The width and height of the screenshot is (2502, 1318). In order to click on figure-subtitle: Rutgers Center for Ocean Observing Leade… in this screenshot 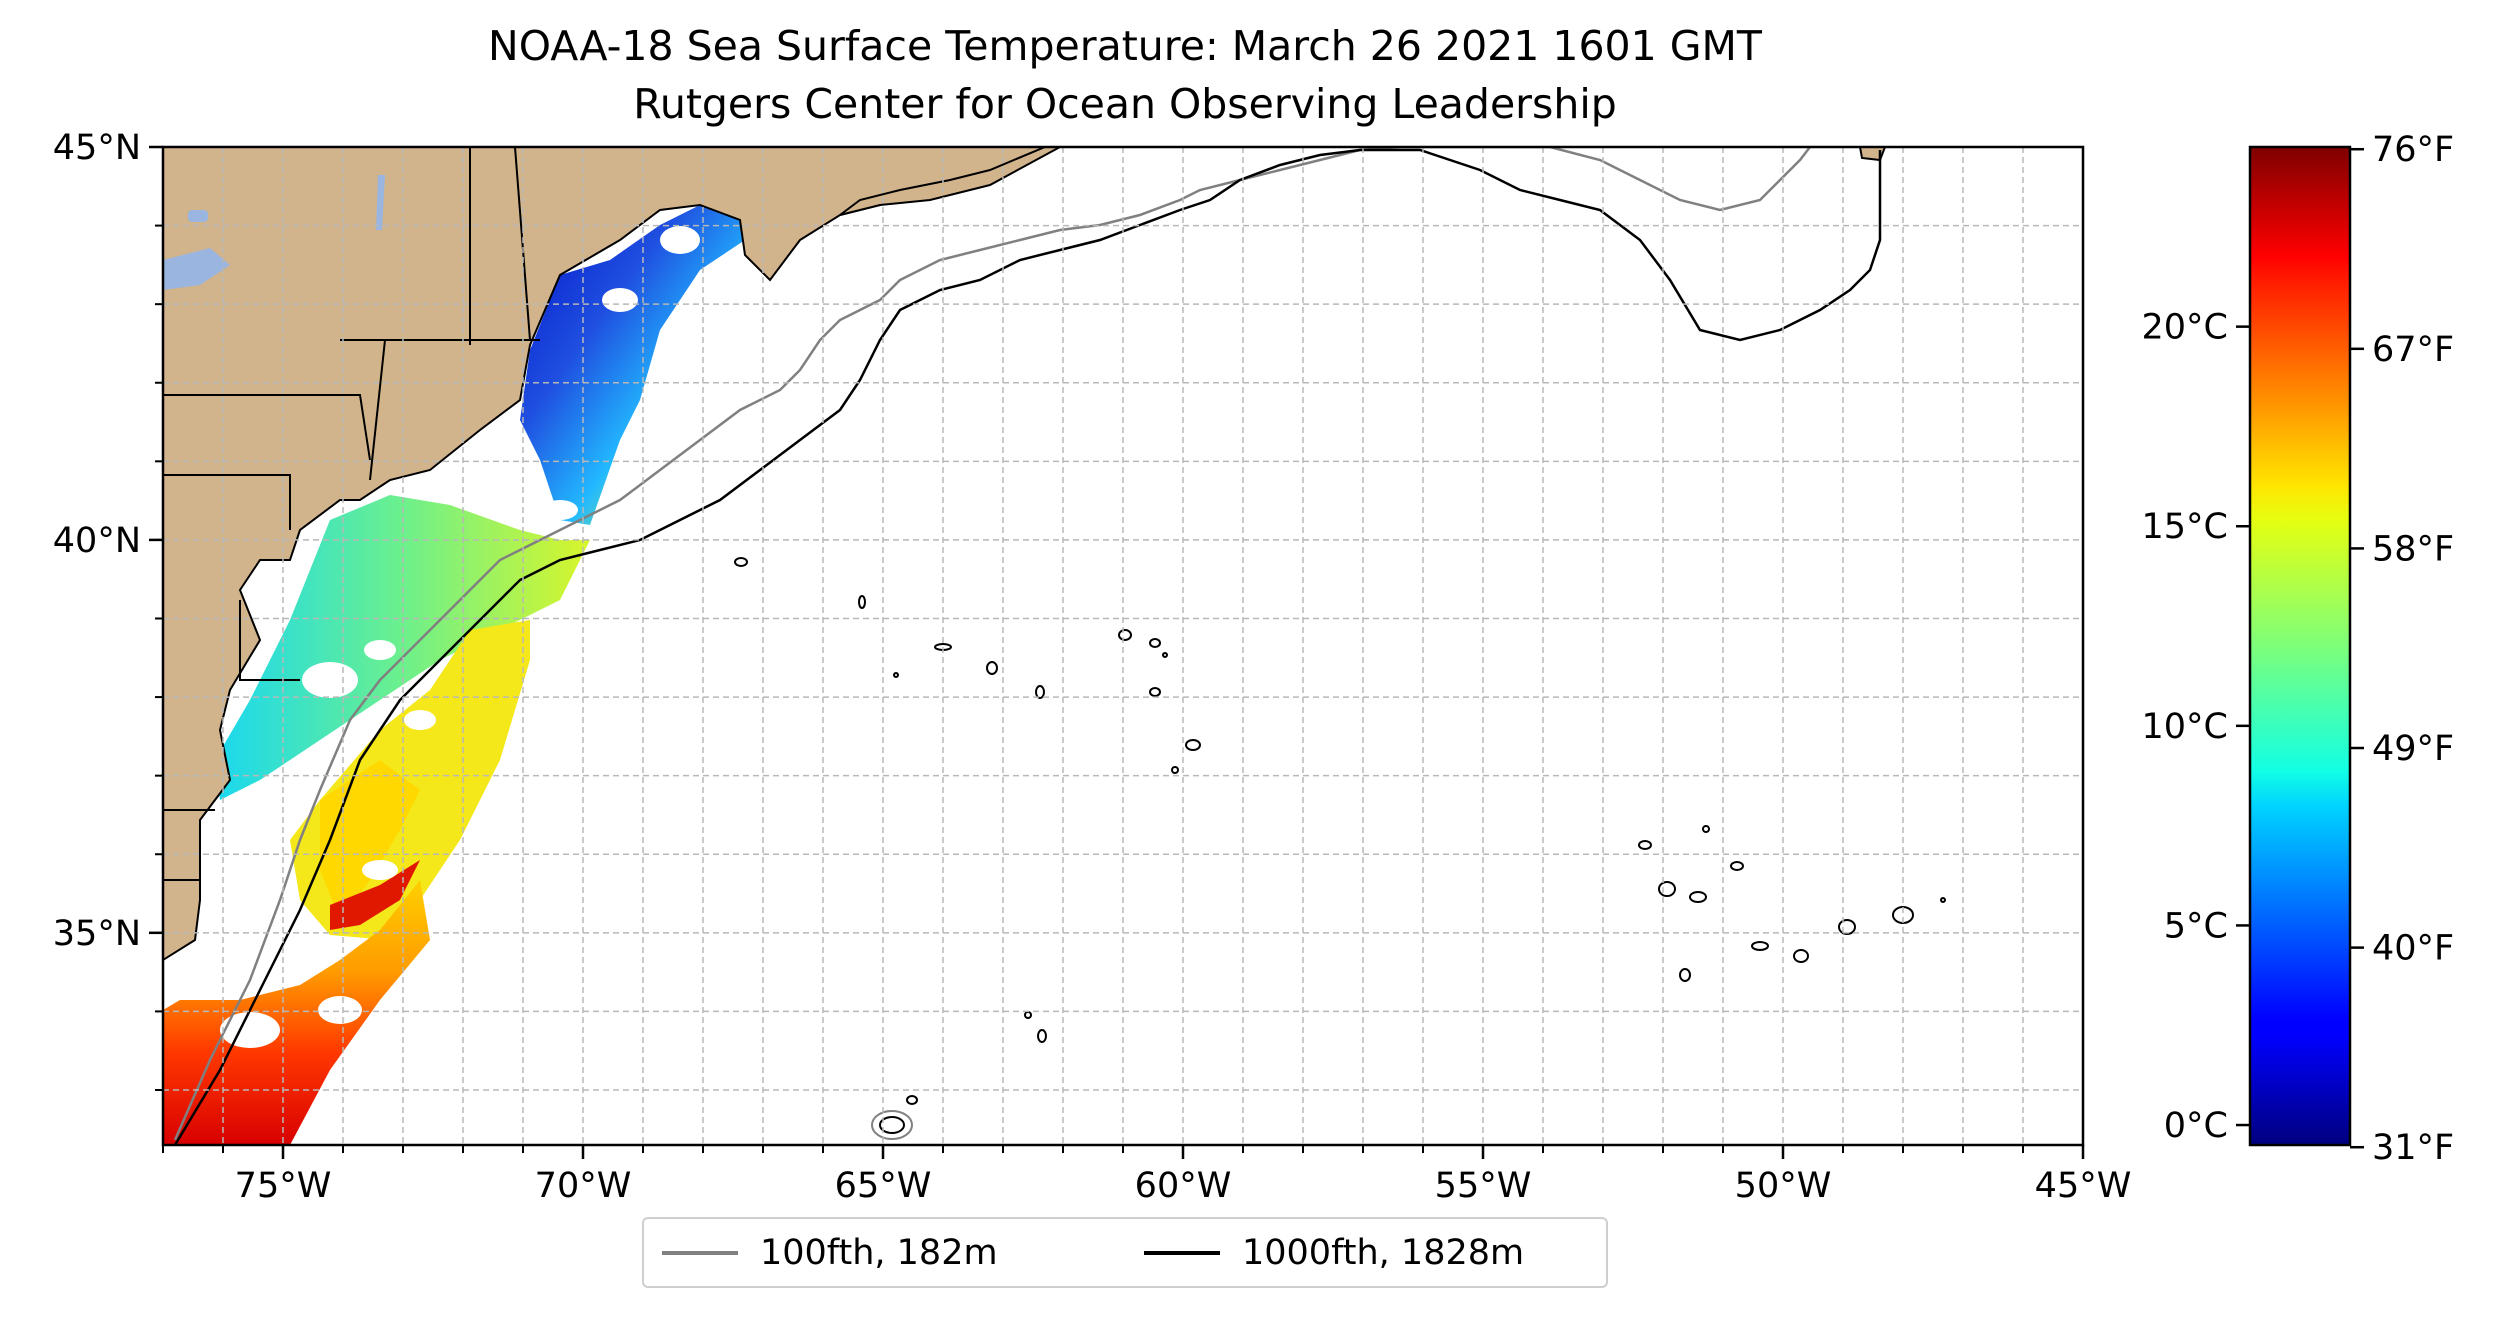, I will do `click(1125, 104)`.